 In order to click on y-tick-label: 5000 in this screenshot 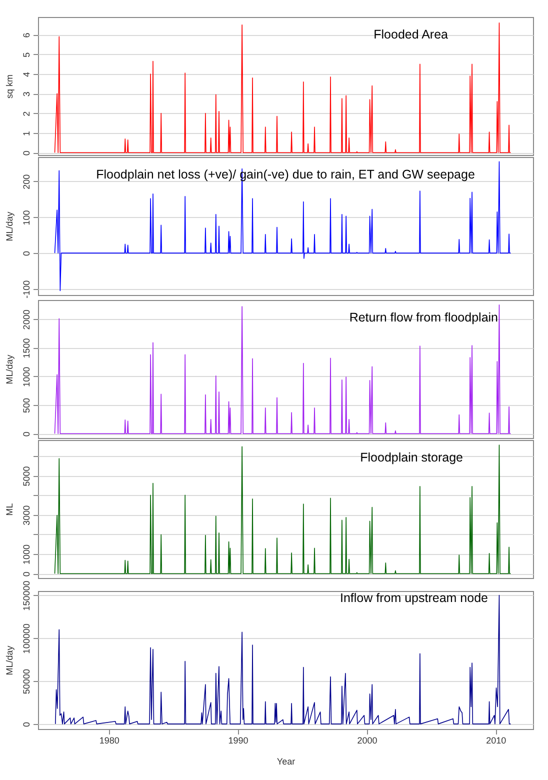, I will do `click(27, 476)`.